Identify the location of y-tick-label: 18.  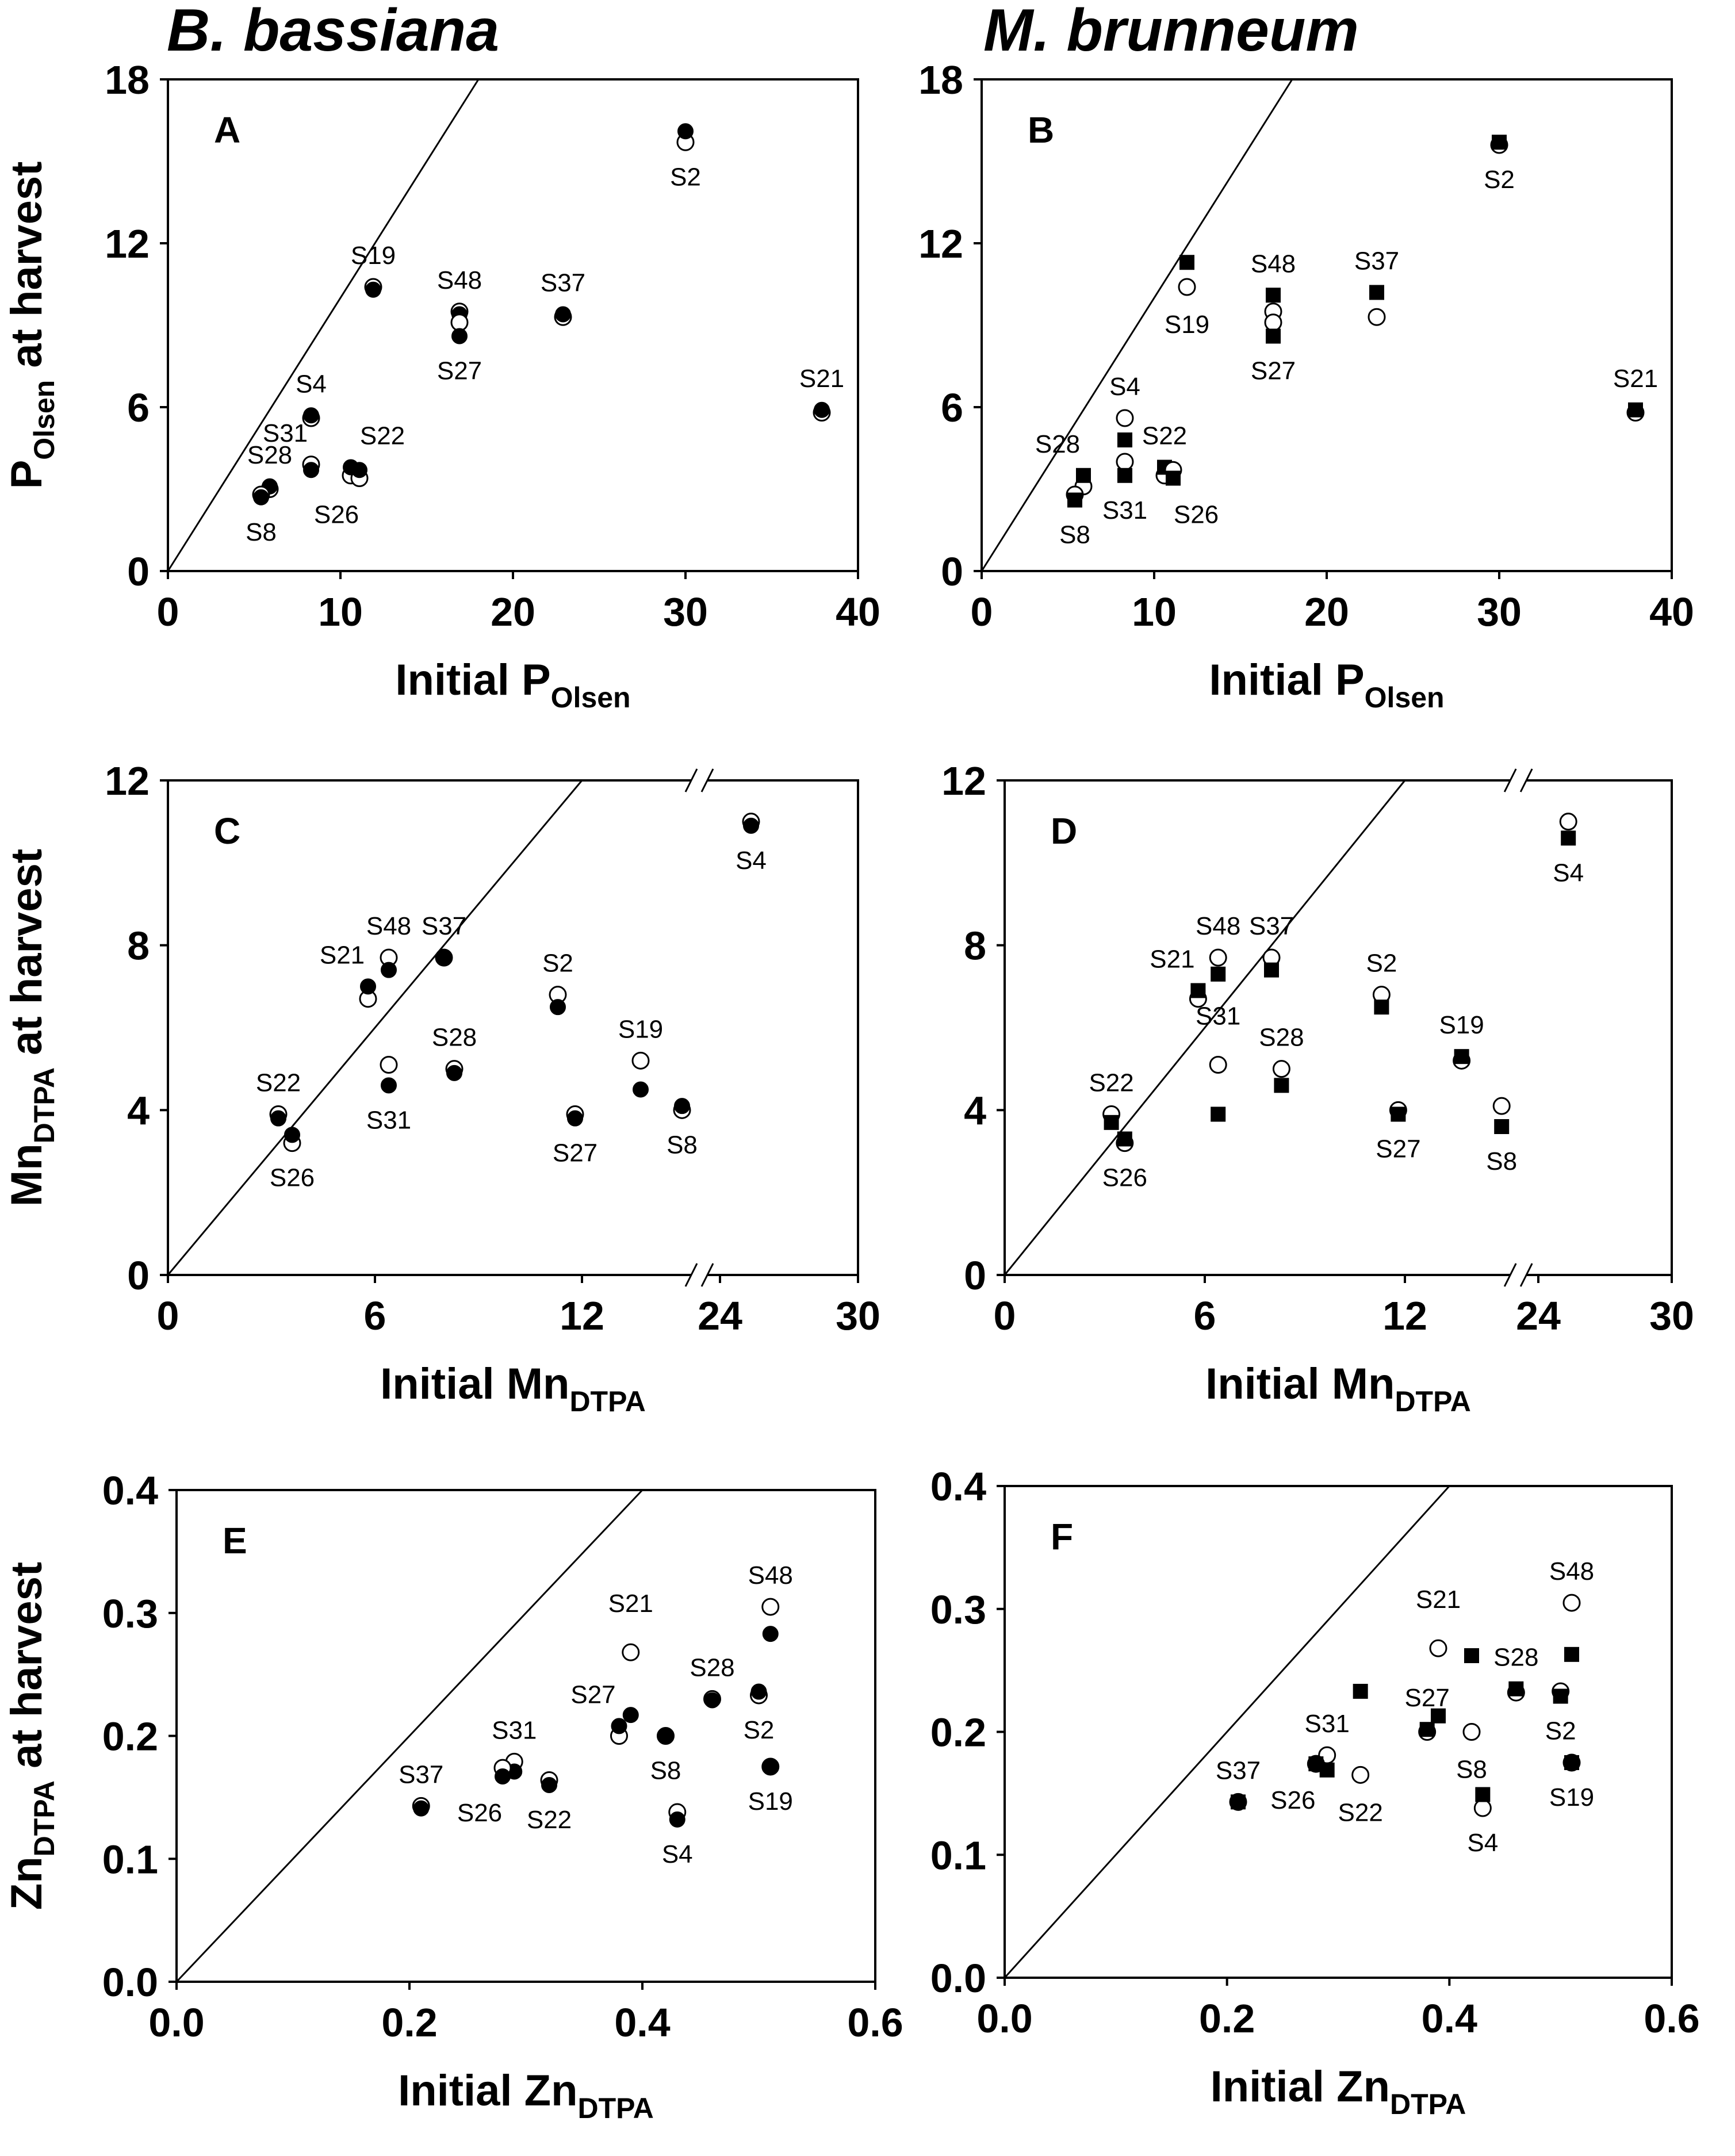
(127, 80).